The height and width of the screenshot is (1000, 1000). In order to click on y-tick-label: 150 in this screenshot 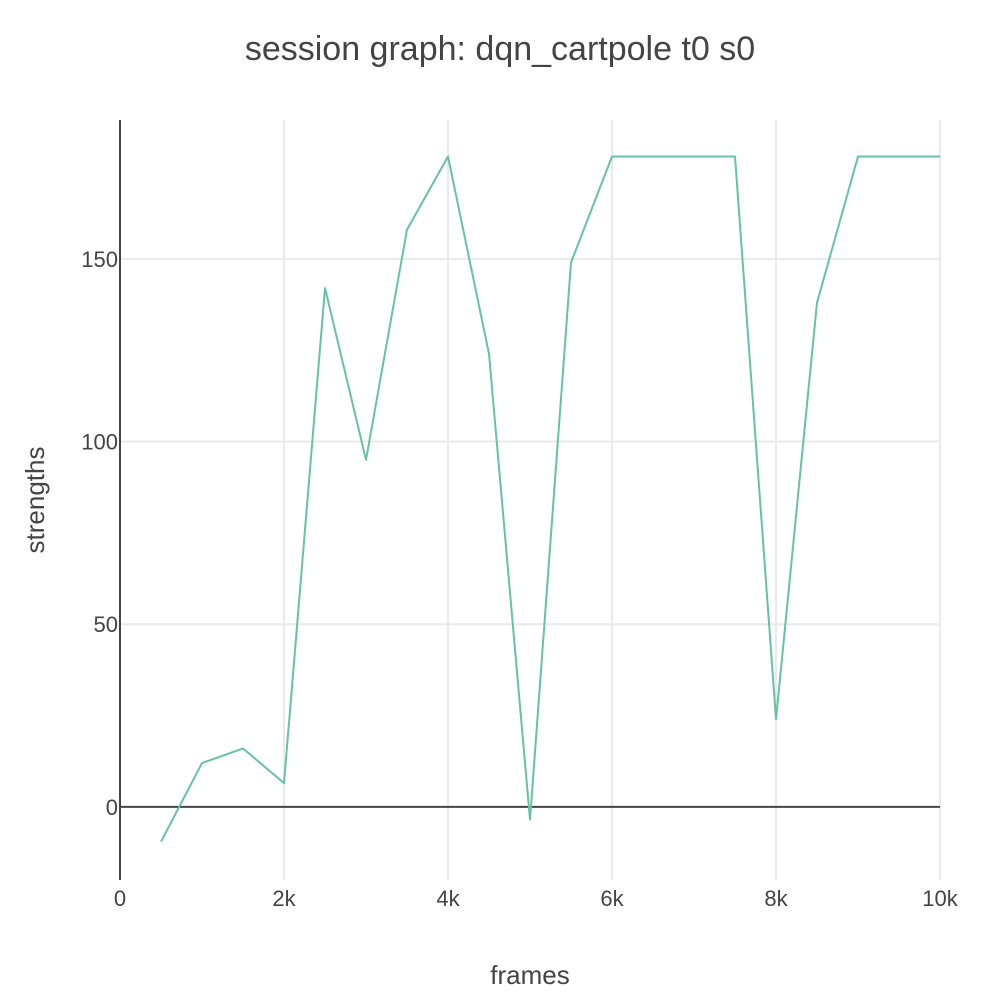, I will do `click(99, 259)`.